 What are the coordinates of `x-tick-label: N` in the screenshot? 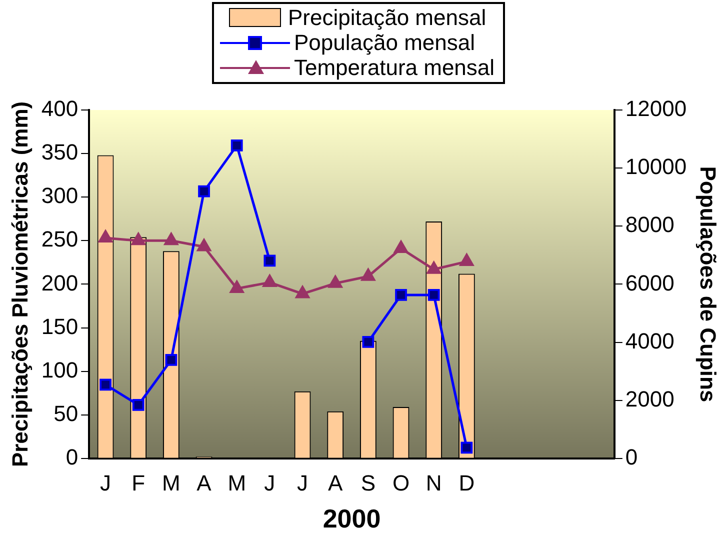 It's located at (434, 483).